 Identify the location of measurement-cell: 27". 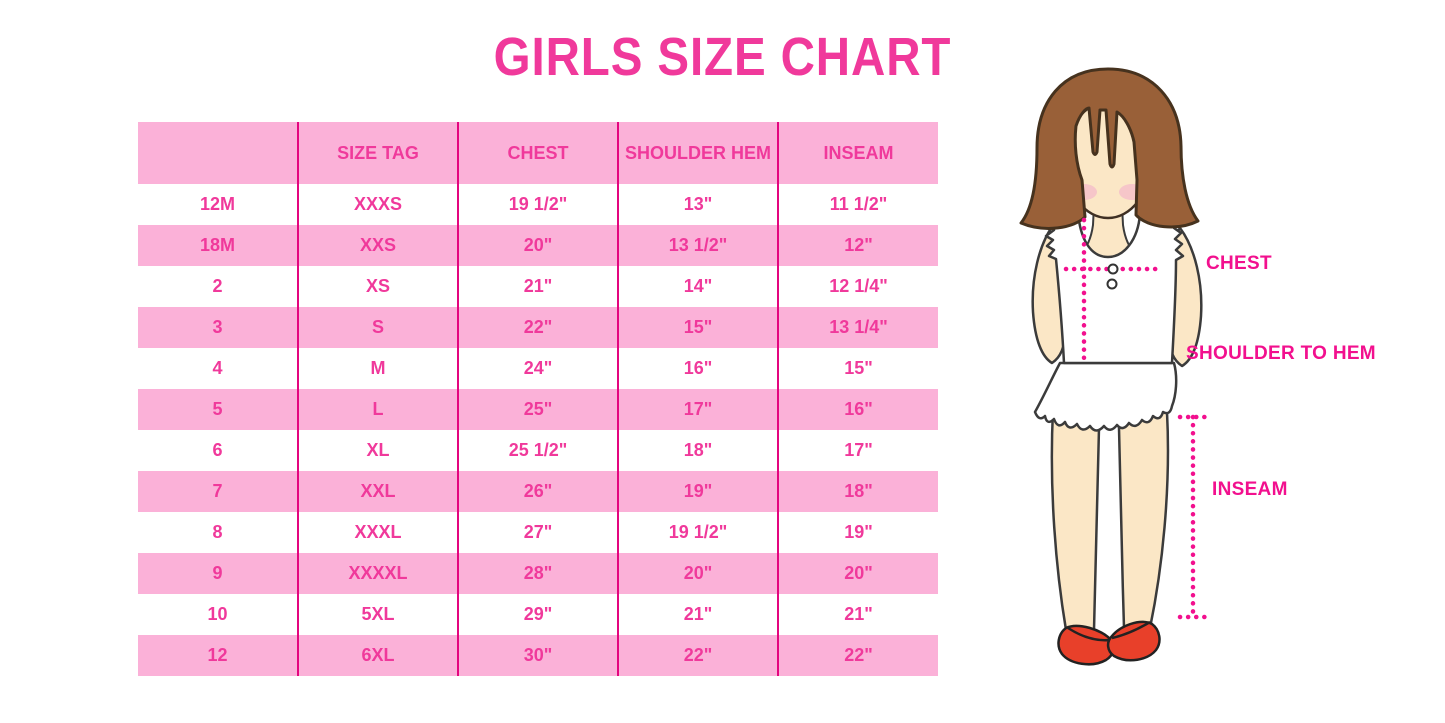
(537, 532).